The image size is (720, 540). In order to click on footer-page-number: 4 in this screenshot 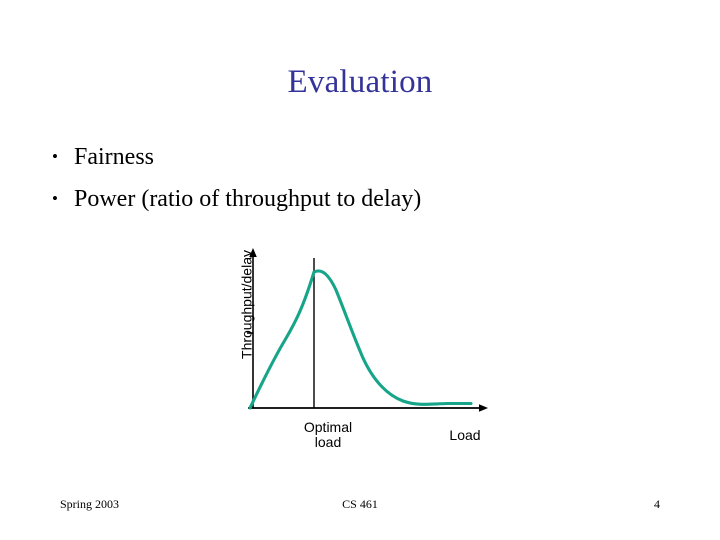, I will do `click(657, 504)`.